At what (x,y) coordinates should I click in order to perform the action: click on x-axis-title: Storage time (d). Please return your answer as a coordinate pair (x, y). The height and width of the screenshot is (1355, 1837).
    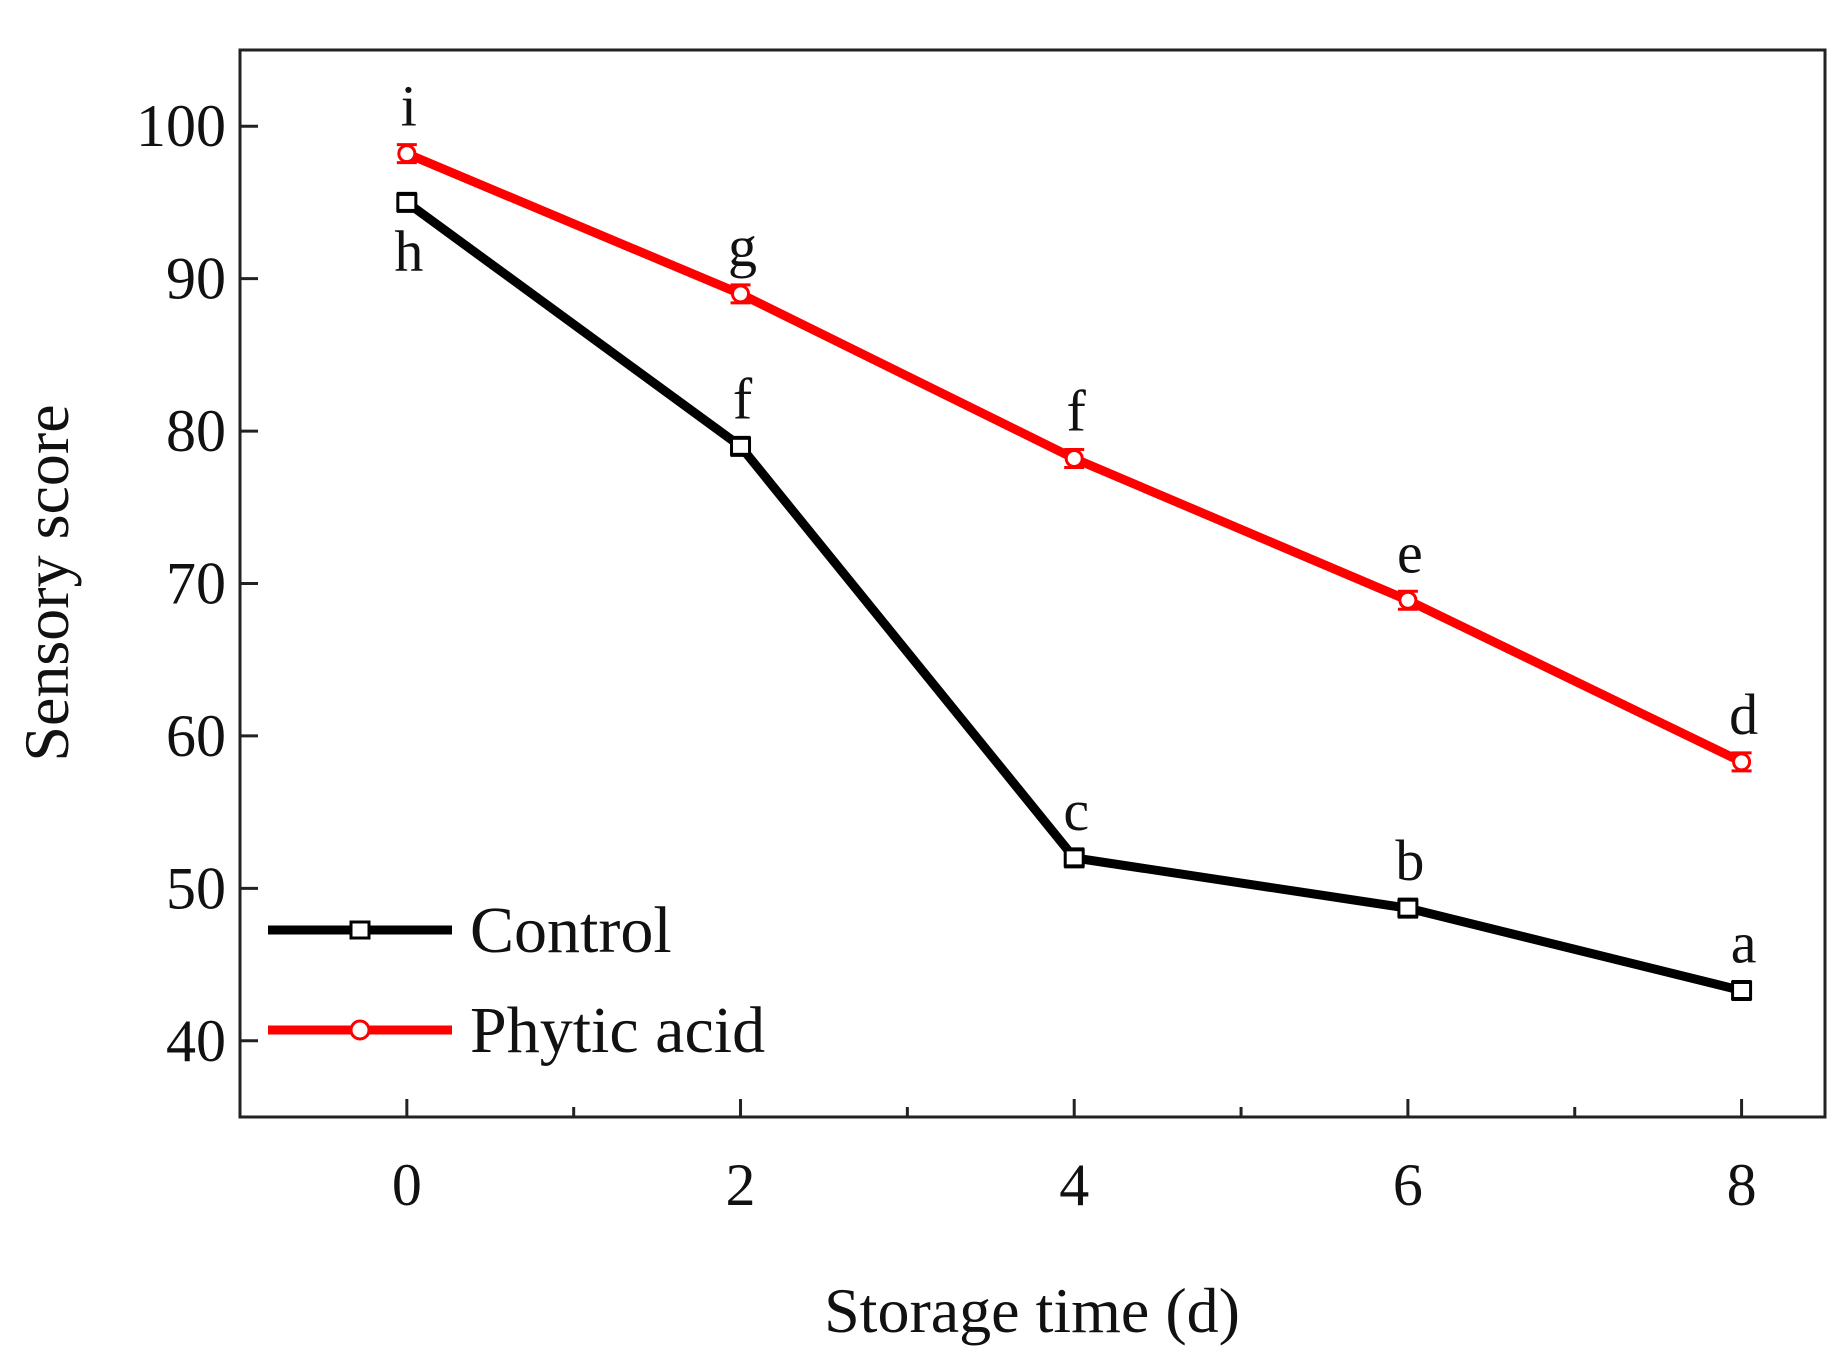
    Looking at the image, I should click on (1032, 1310).